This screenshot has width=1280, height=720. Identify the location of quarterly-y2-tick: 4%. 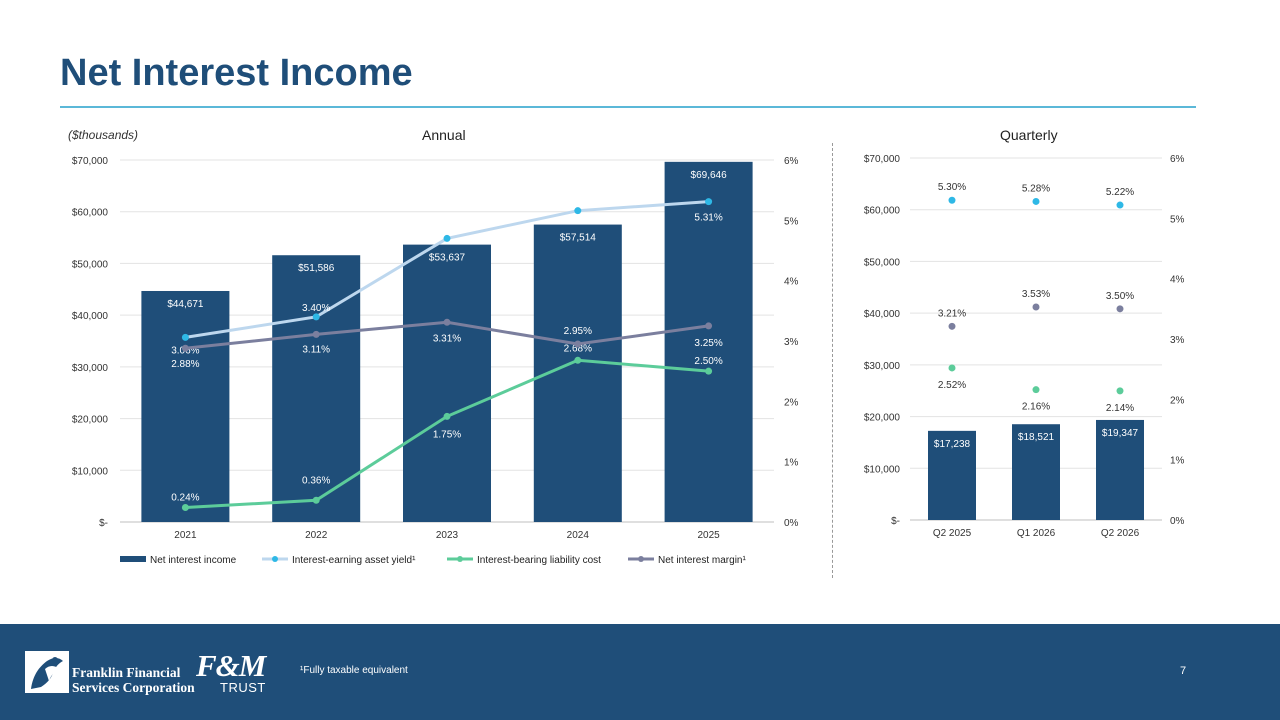
(1177, 280).